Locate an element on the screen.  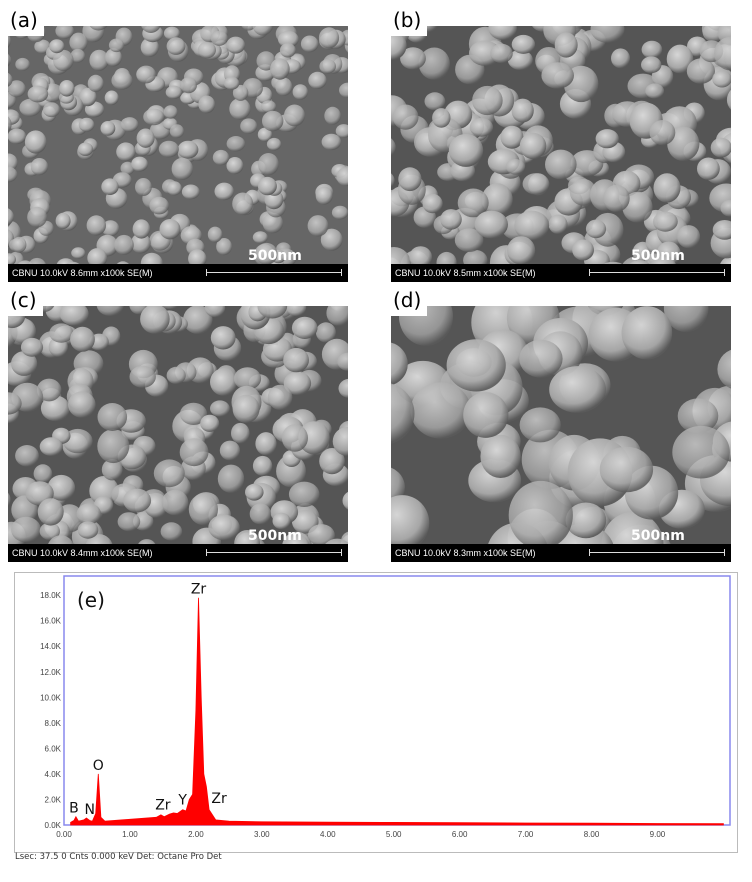
panel-label: (a) is located at coordinates (26, 21).